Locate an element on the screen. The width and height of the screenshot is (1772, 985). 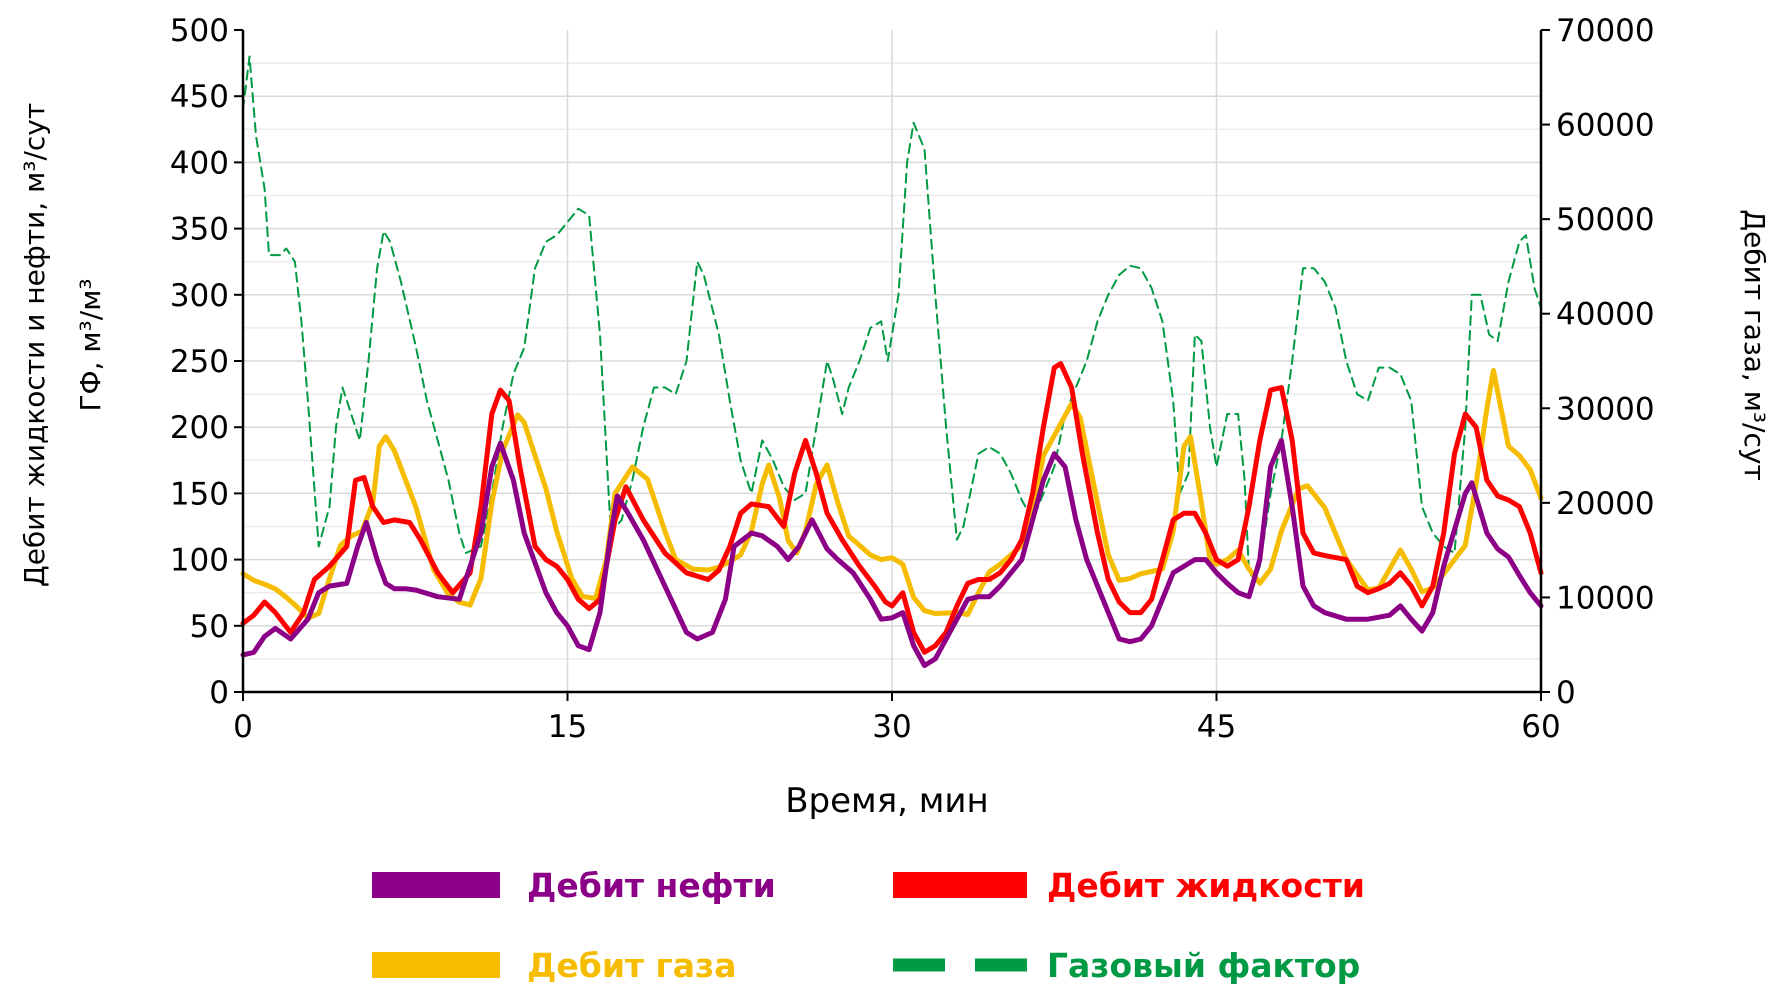
x-tick-label: 30 is located at coordinates (891, 727).